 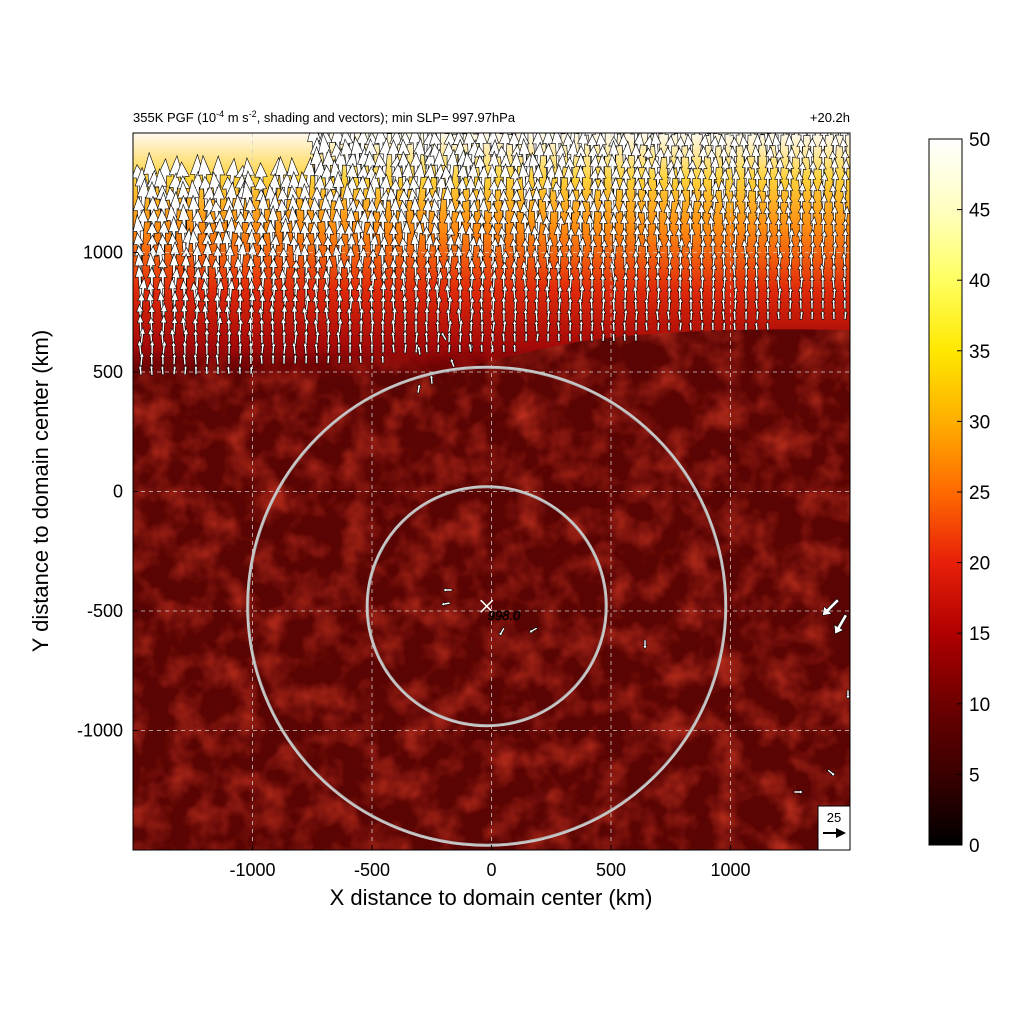 I want to click on colorbar-gradient, so click(x=945, y=492).